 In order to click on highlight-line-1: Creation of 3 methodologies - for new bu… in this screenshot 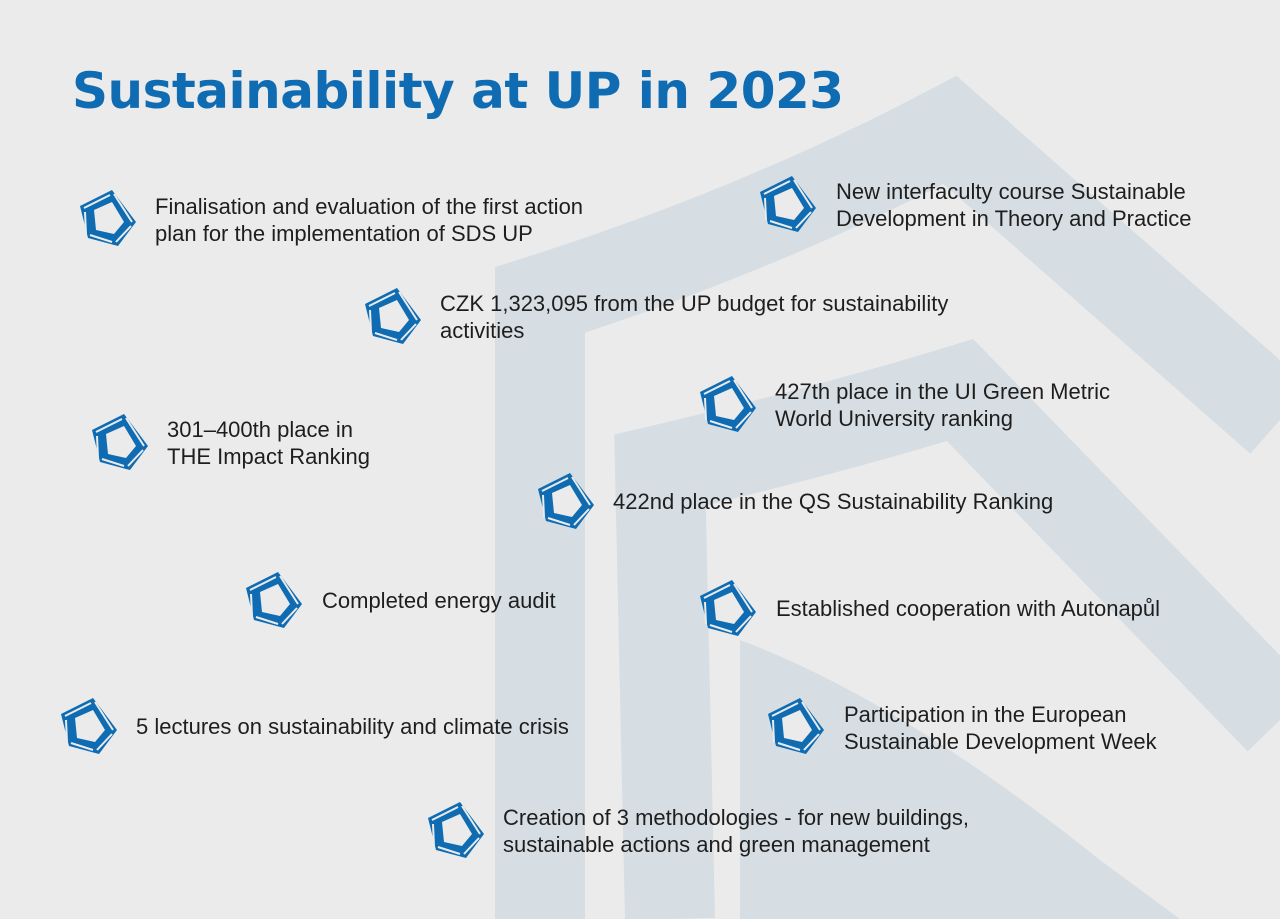, I will do `click(736, 817)`.